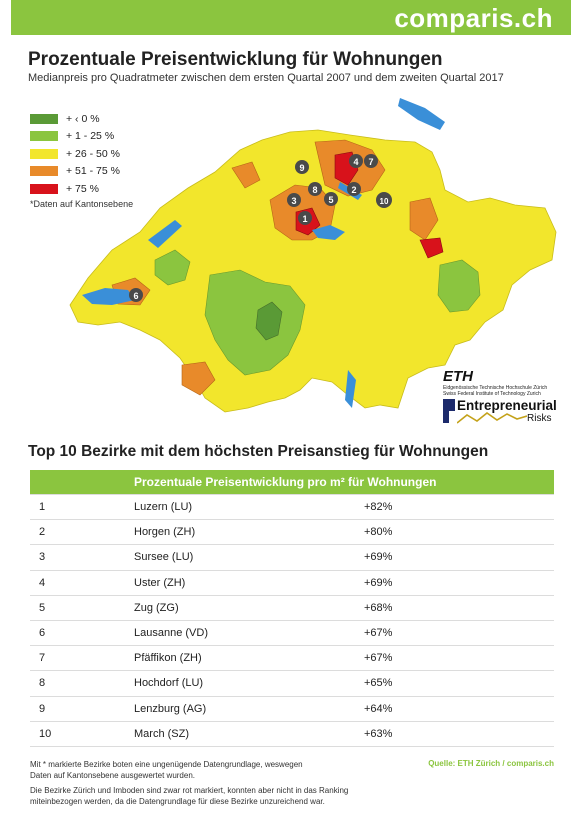 Image resolution: width=582 pixels, height=824 pixels. I want to click on change-cell: +80%, so click(459, 532).